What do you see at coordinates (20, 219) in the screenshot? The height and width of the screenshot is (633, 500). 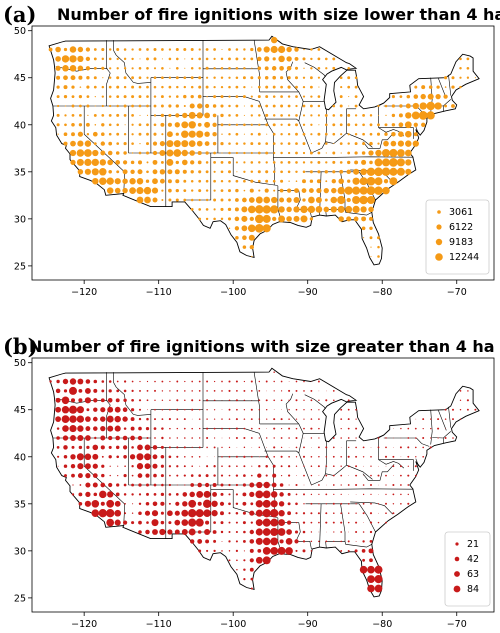 I see `panel-a-ytick-label: 30` at bounding box center [20, 219].